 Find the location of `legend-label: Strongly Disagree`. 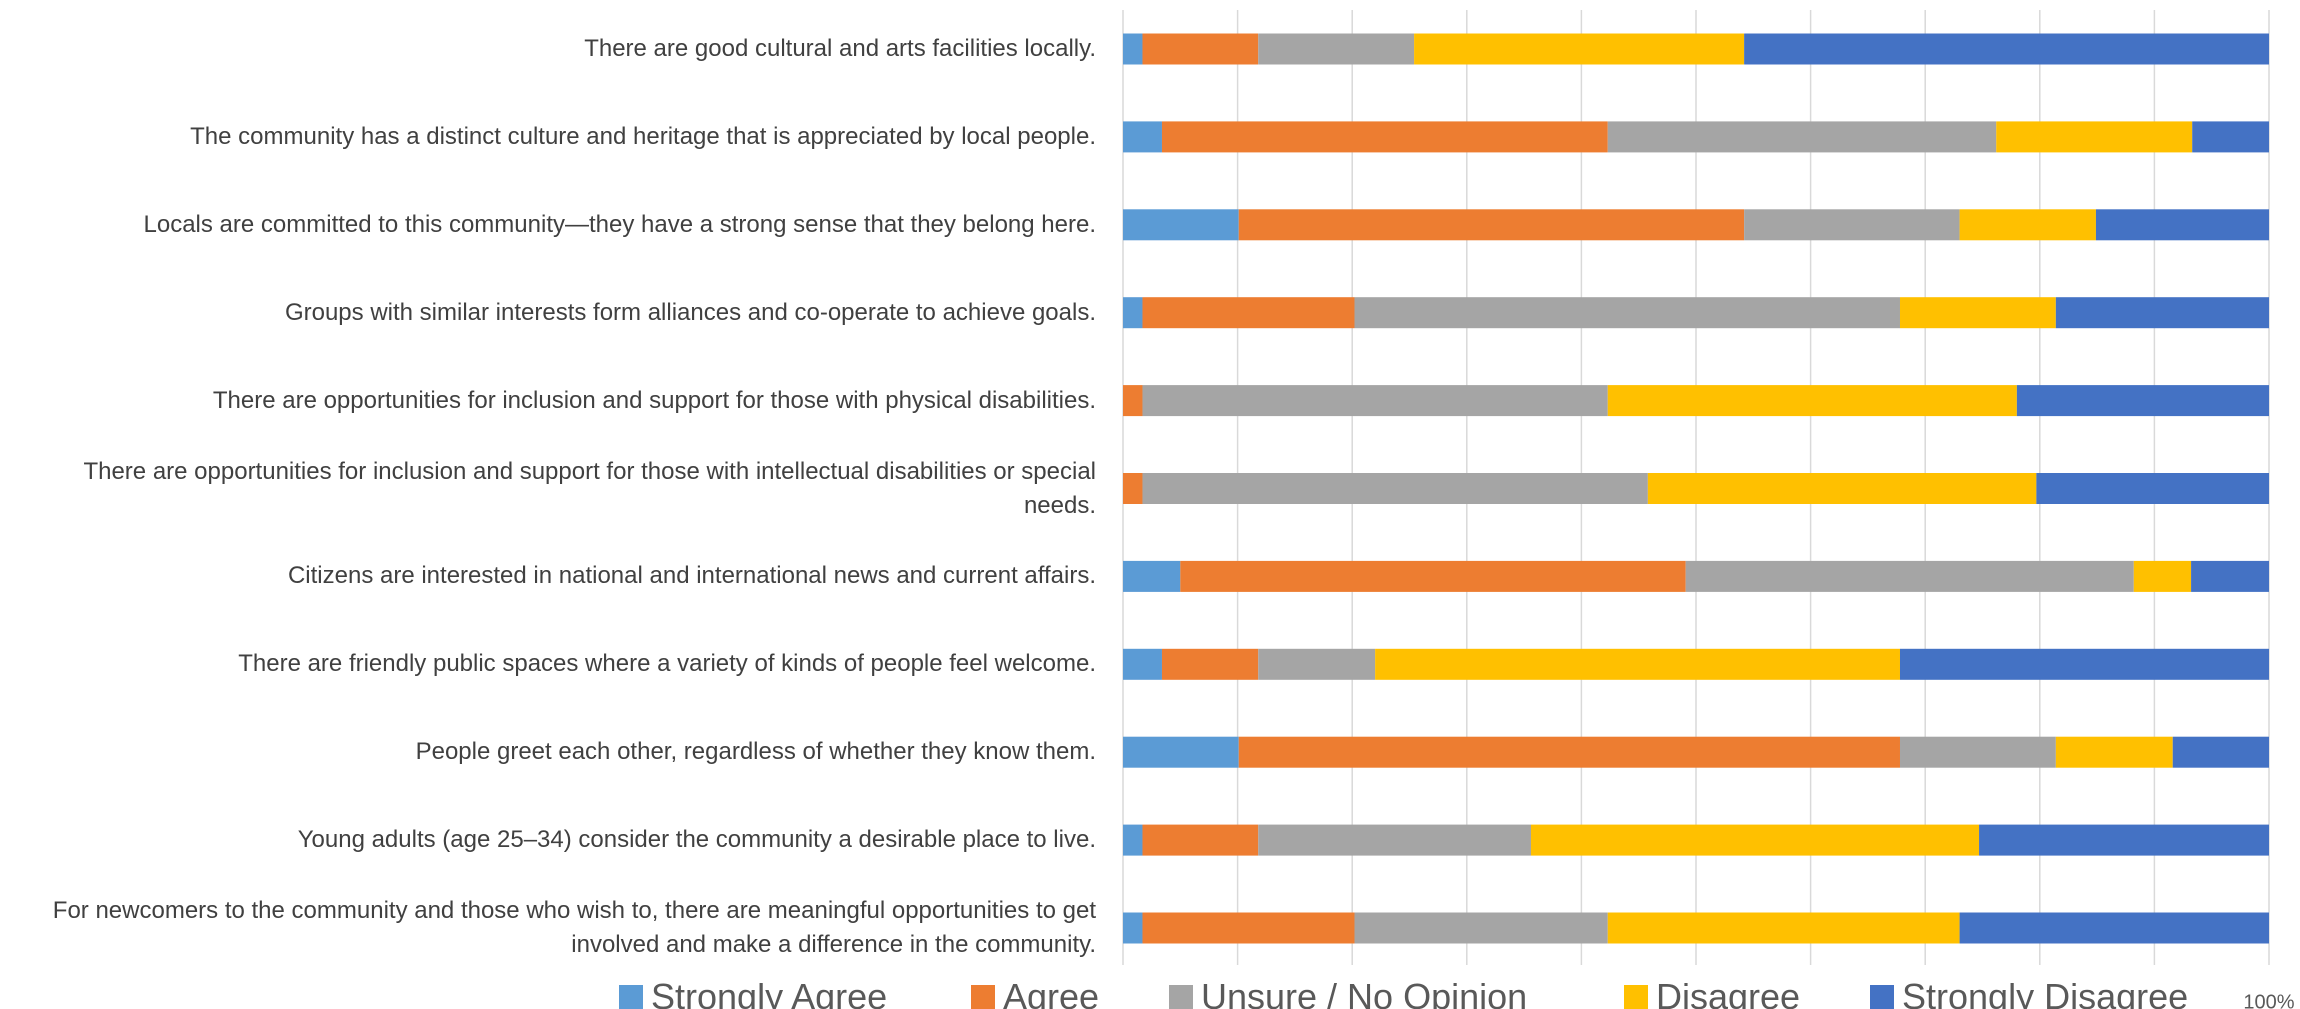

legend-label: Strongly Disagree is located at coordinates (2045, 992).